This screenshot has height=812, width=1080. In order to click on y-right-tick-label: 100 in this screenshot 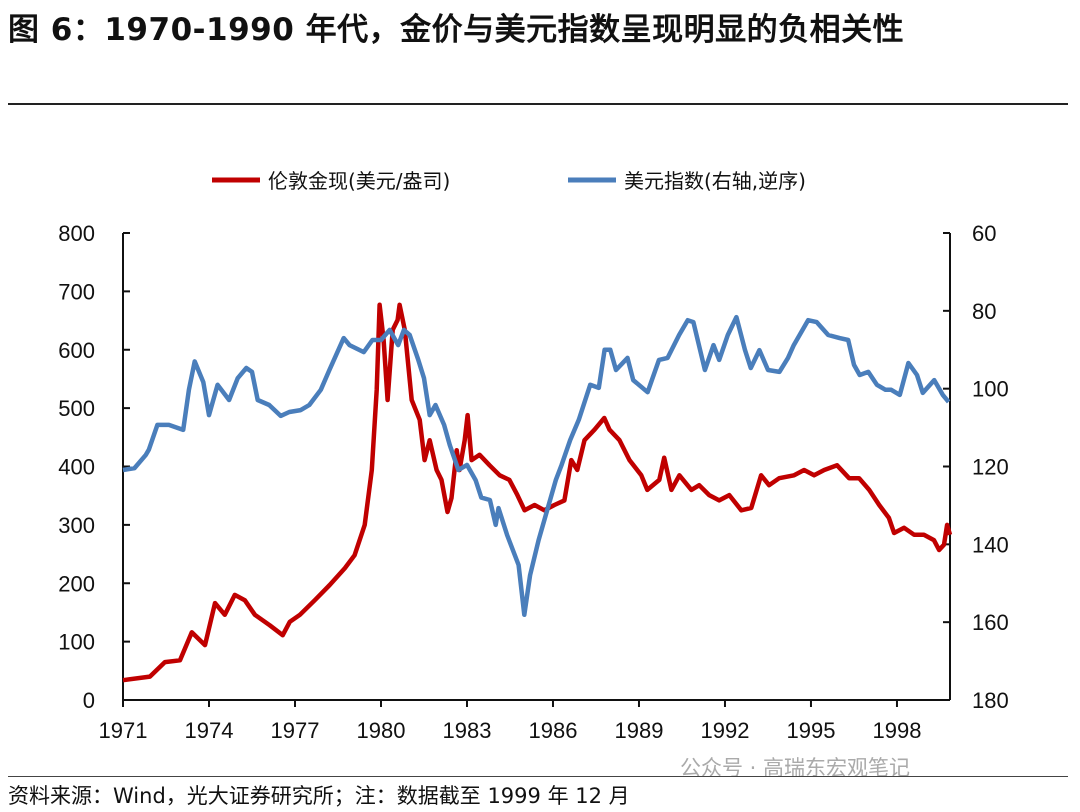, I will do `click(990, 389)`.